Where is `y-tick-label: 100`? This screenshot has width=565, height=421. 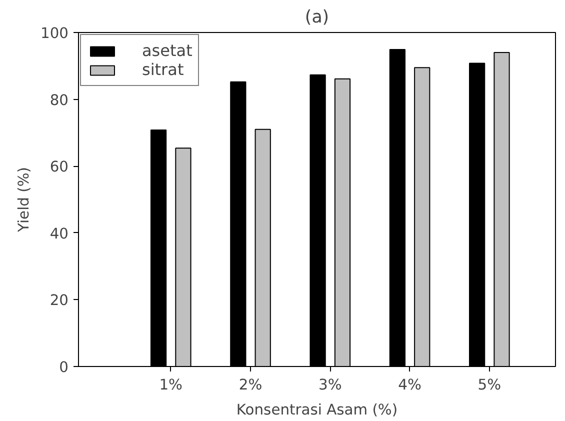
y-tick-label: 100 is located at coordinates (54, 33).